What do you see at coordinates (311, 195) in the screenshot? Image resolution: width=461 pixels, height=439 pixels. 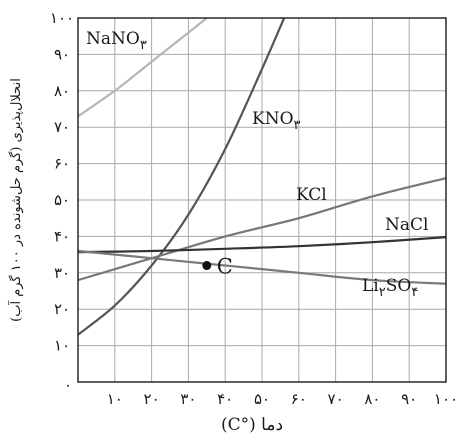 I see `series-label-2: KCl` at bounding box center [311, 195].